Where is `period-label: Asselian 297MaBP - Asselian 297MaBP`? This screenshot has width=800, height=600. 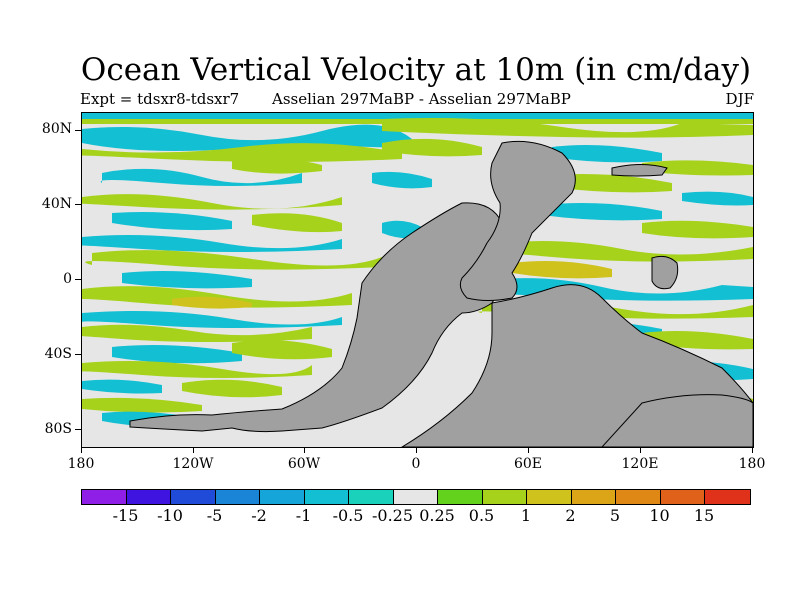
period-label: Asselian 297MaBP - Asselian 297MaBP is located at coordinates (421, 99).